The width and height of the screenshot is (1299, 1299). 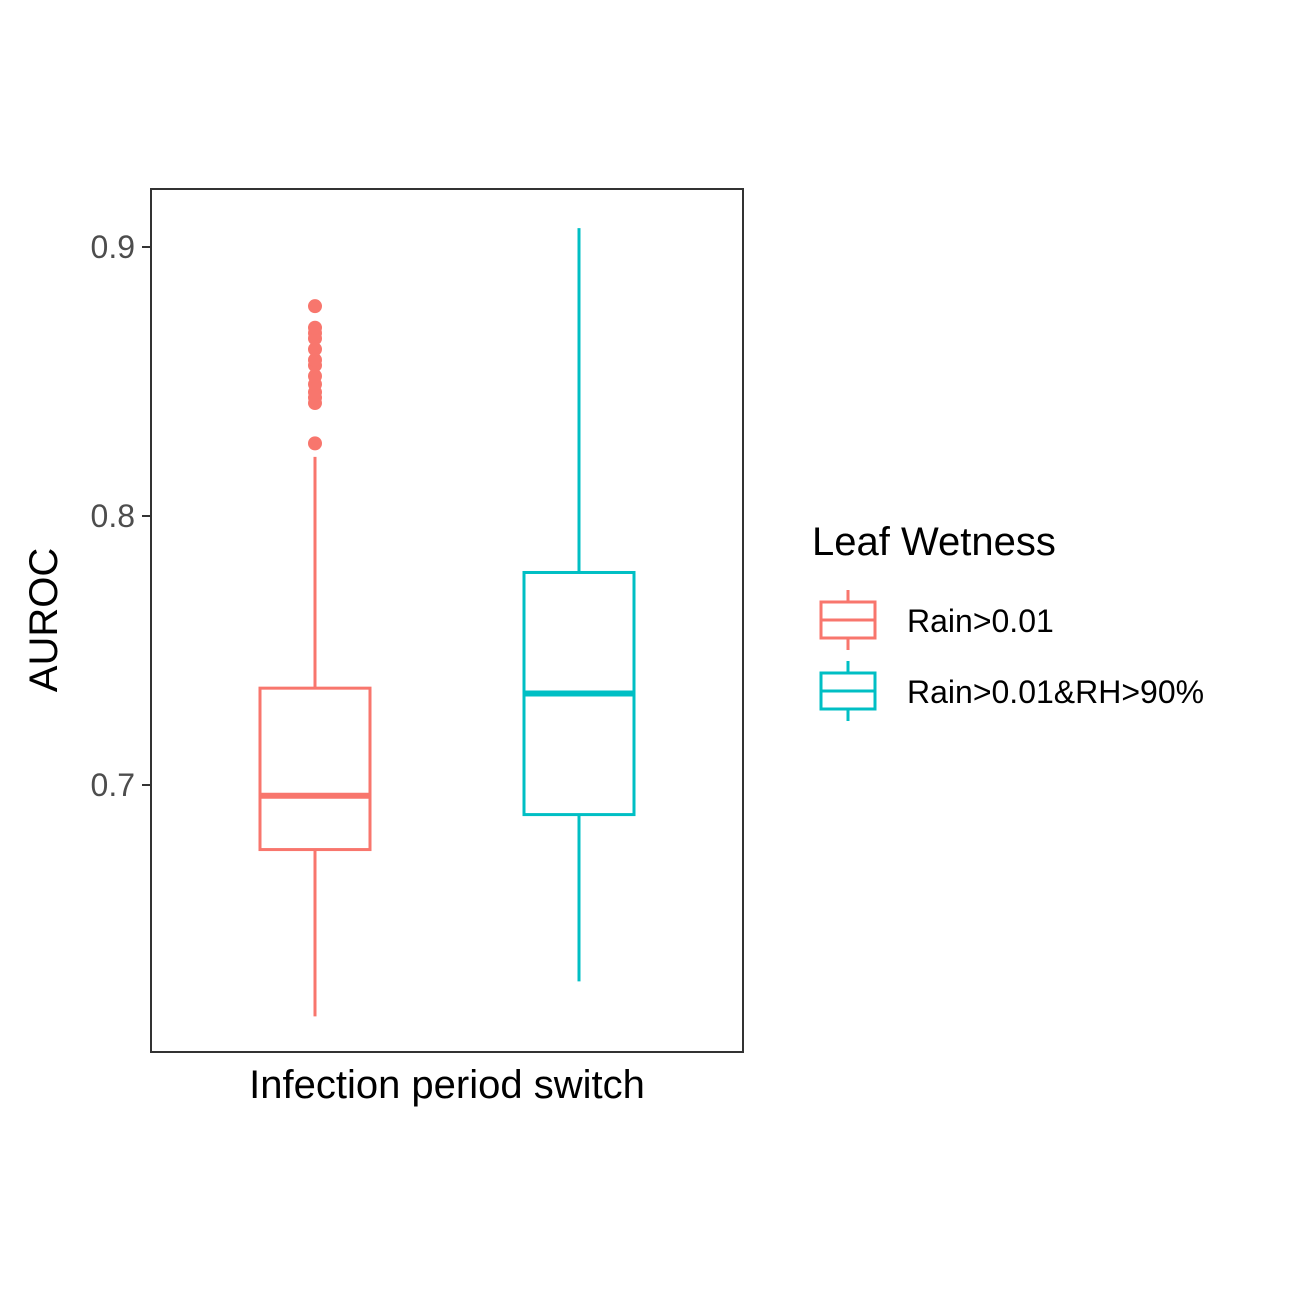 What do you see at coordinates (447, 1085) in the screenshot?
I see `x-axis-title: Infection period switch` at bounding box center [447, 1085].